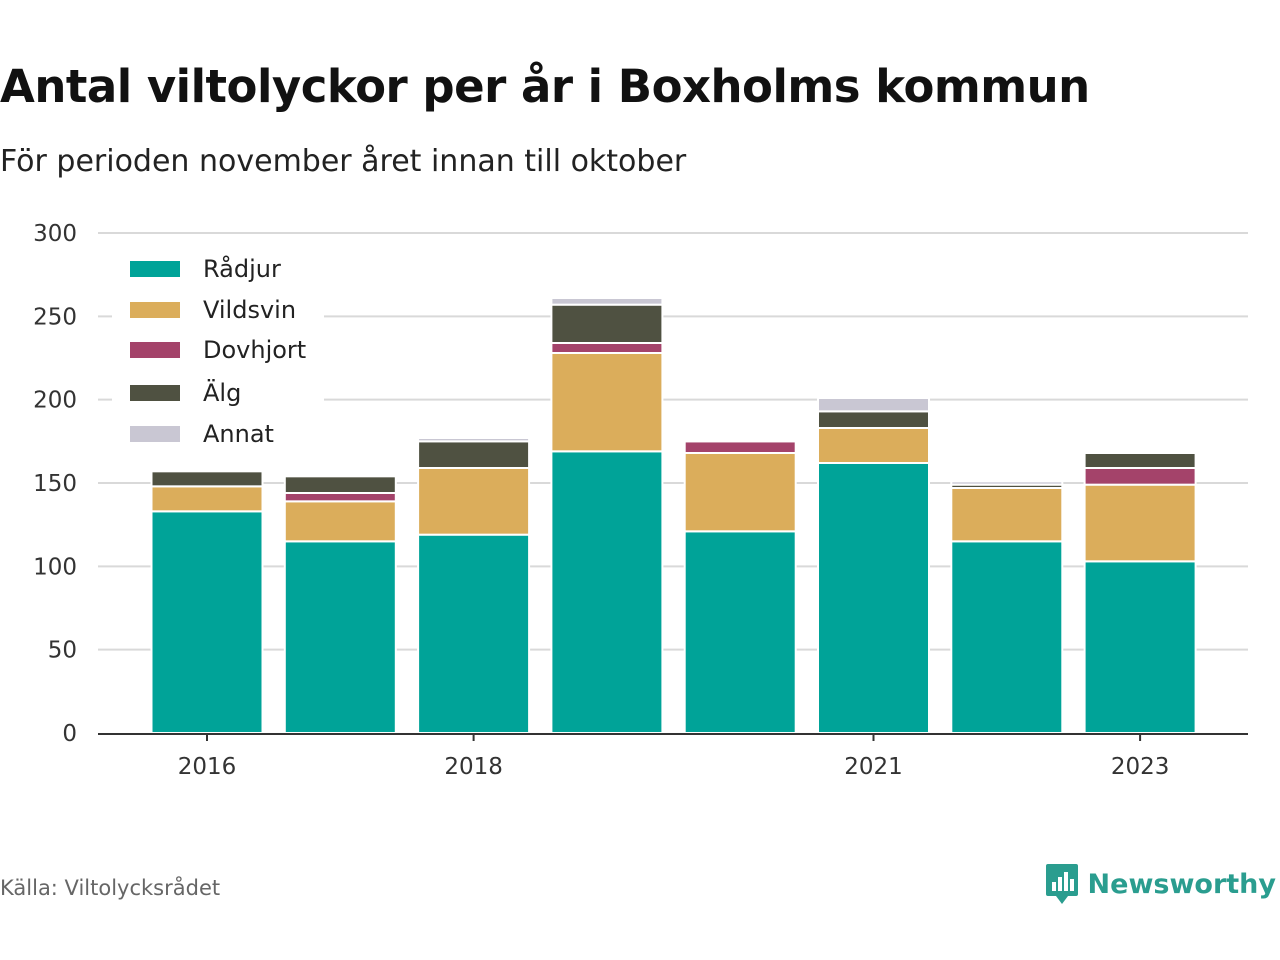 The image size is (1280, 960). I want to click on legend: Rådjur Vildsvin Dovhjort Älg Annat, so click(218, 352).